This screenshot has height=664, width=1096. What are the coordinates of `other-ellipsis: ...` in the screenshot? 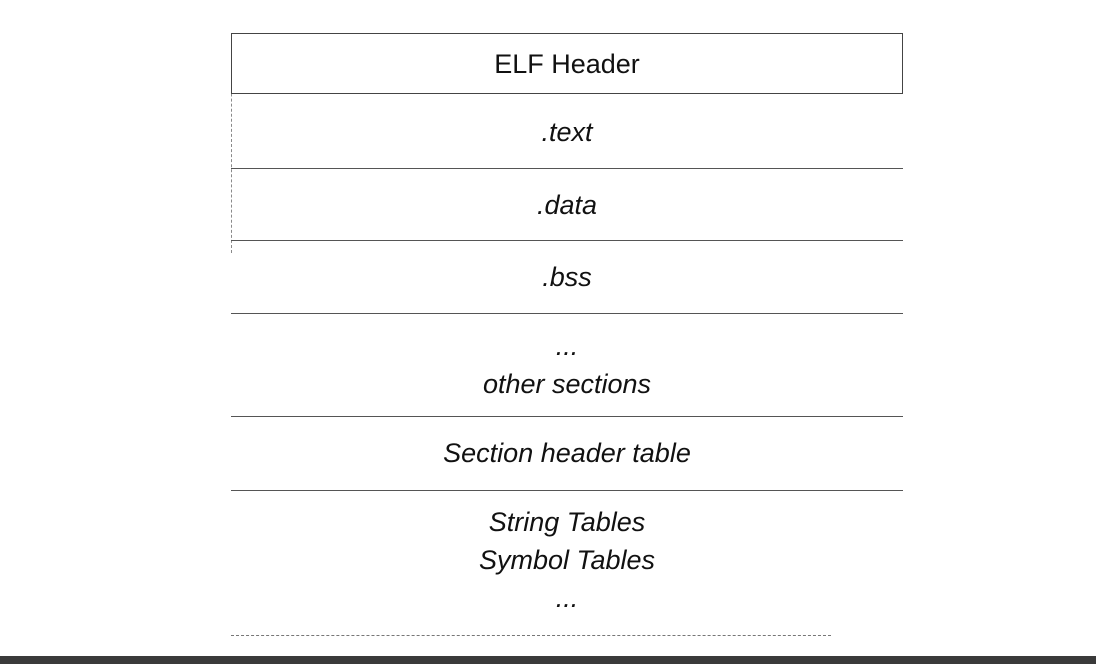 It's located at (567, 346).